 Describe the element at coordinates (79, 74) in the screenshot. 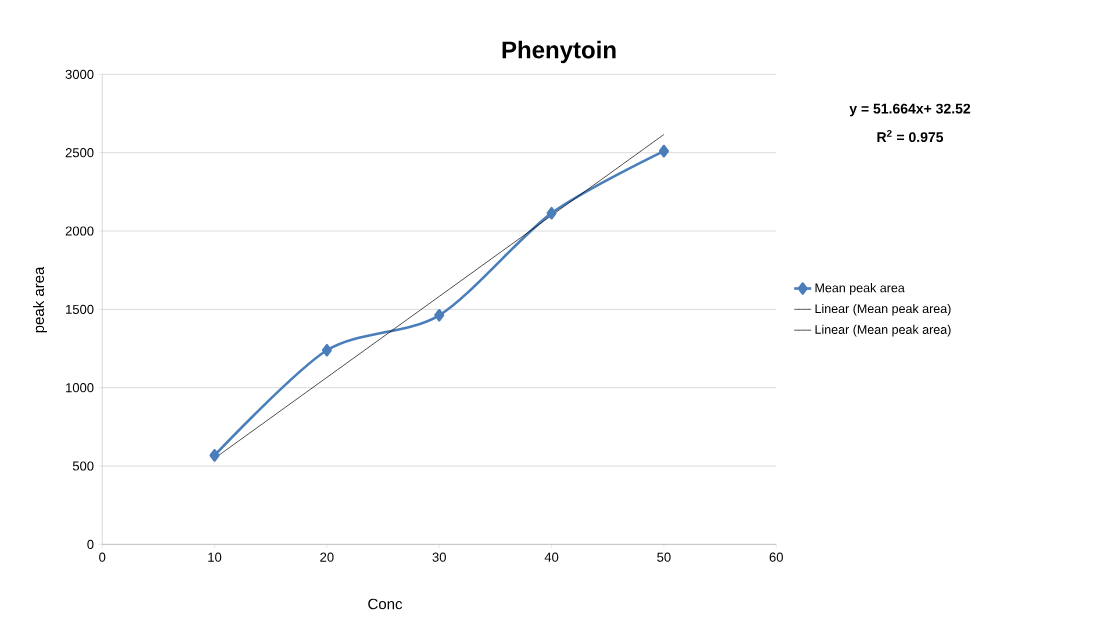

I see `y-tick-label: 3000` at that location.